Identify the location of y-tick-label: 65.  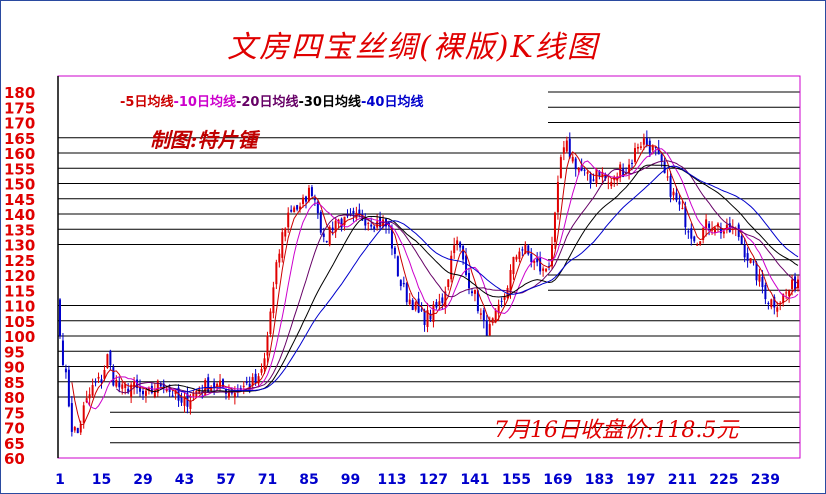
(14, 444).